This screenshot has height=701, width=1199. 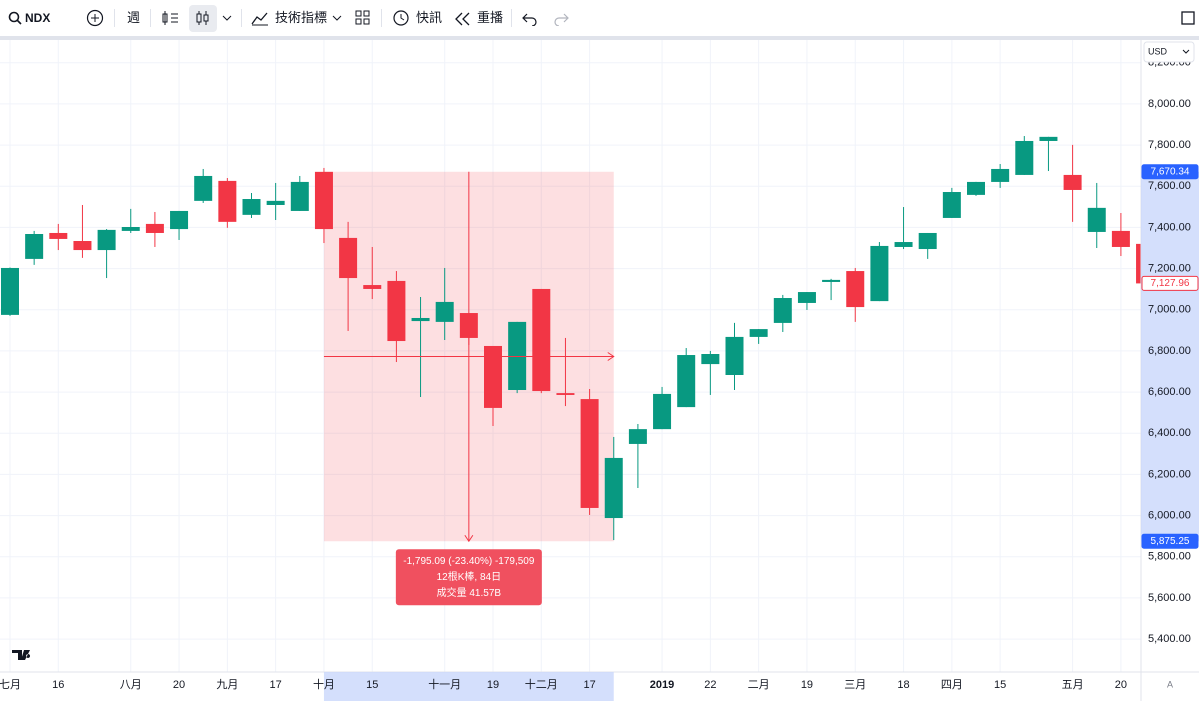 What do you see at coordinates (1169, 474) in the screenshot?
I see `y-tick-label: 6,200.00` at bounding box center [1169, 474].